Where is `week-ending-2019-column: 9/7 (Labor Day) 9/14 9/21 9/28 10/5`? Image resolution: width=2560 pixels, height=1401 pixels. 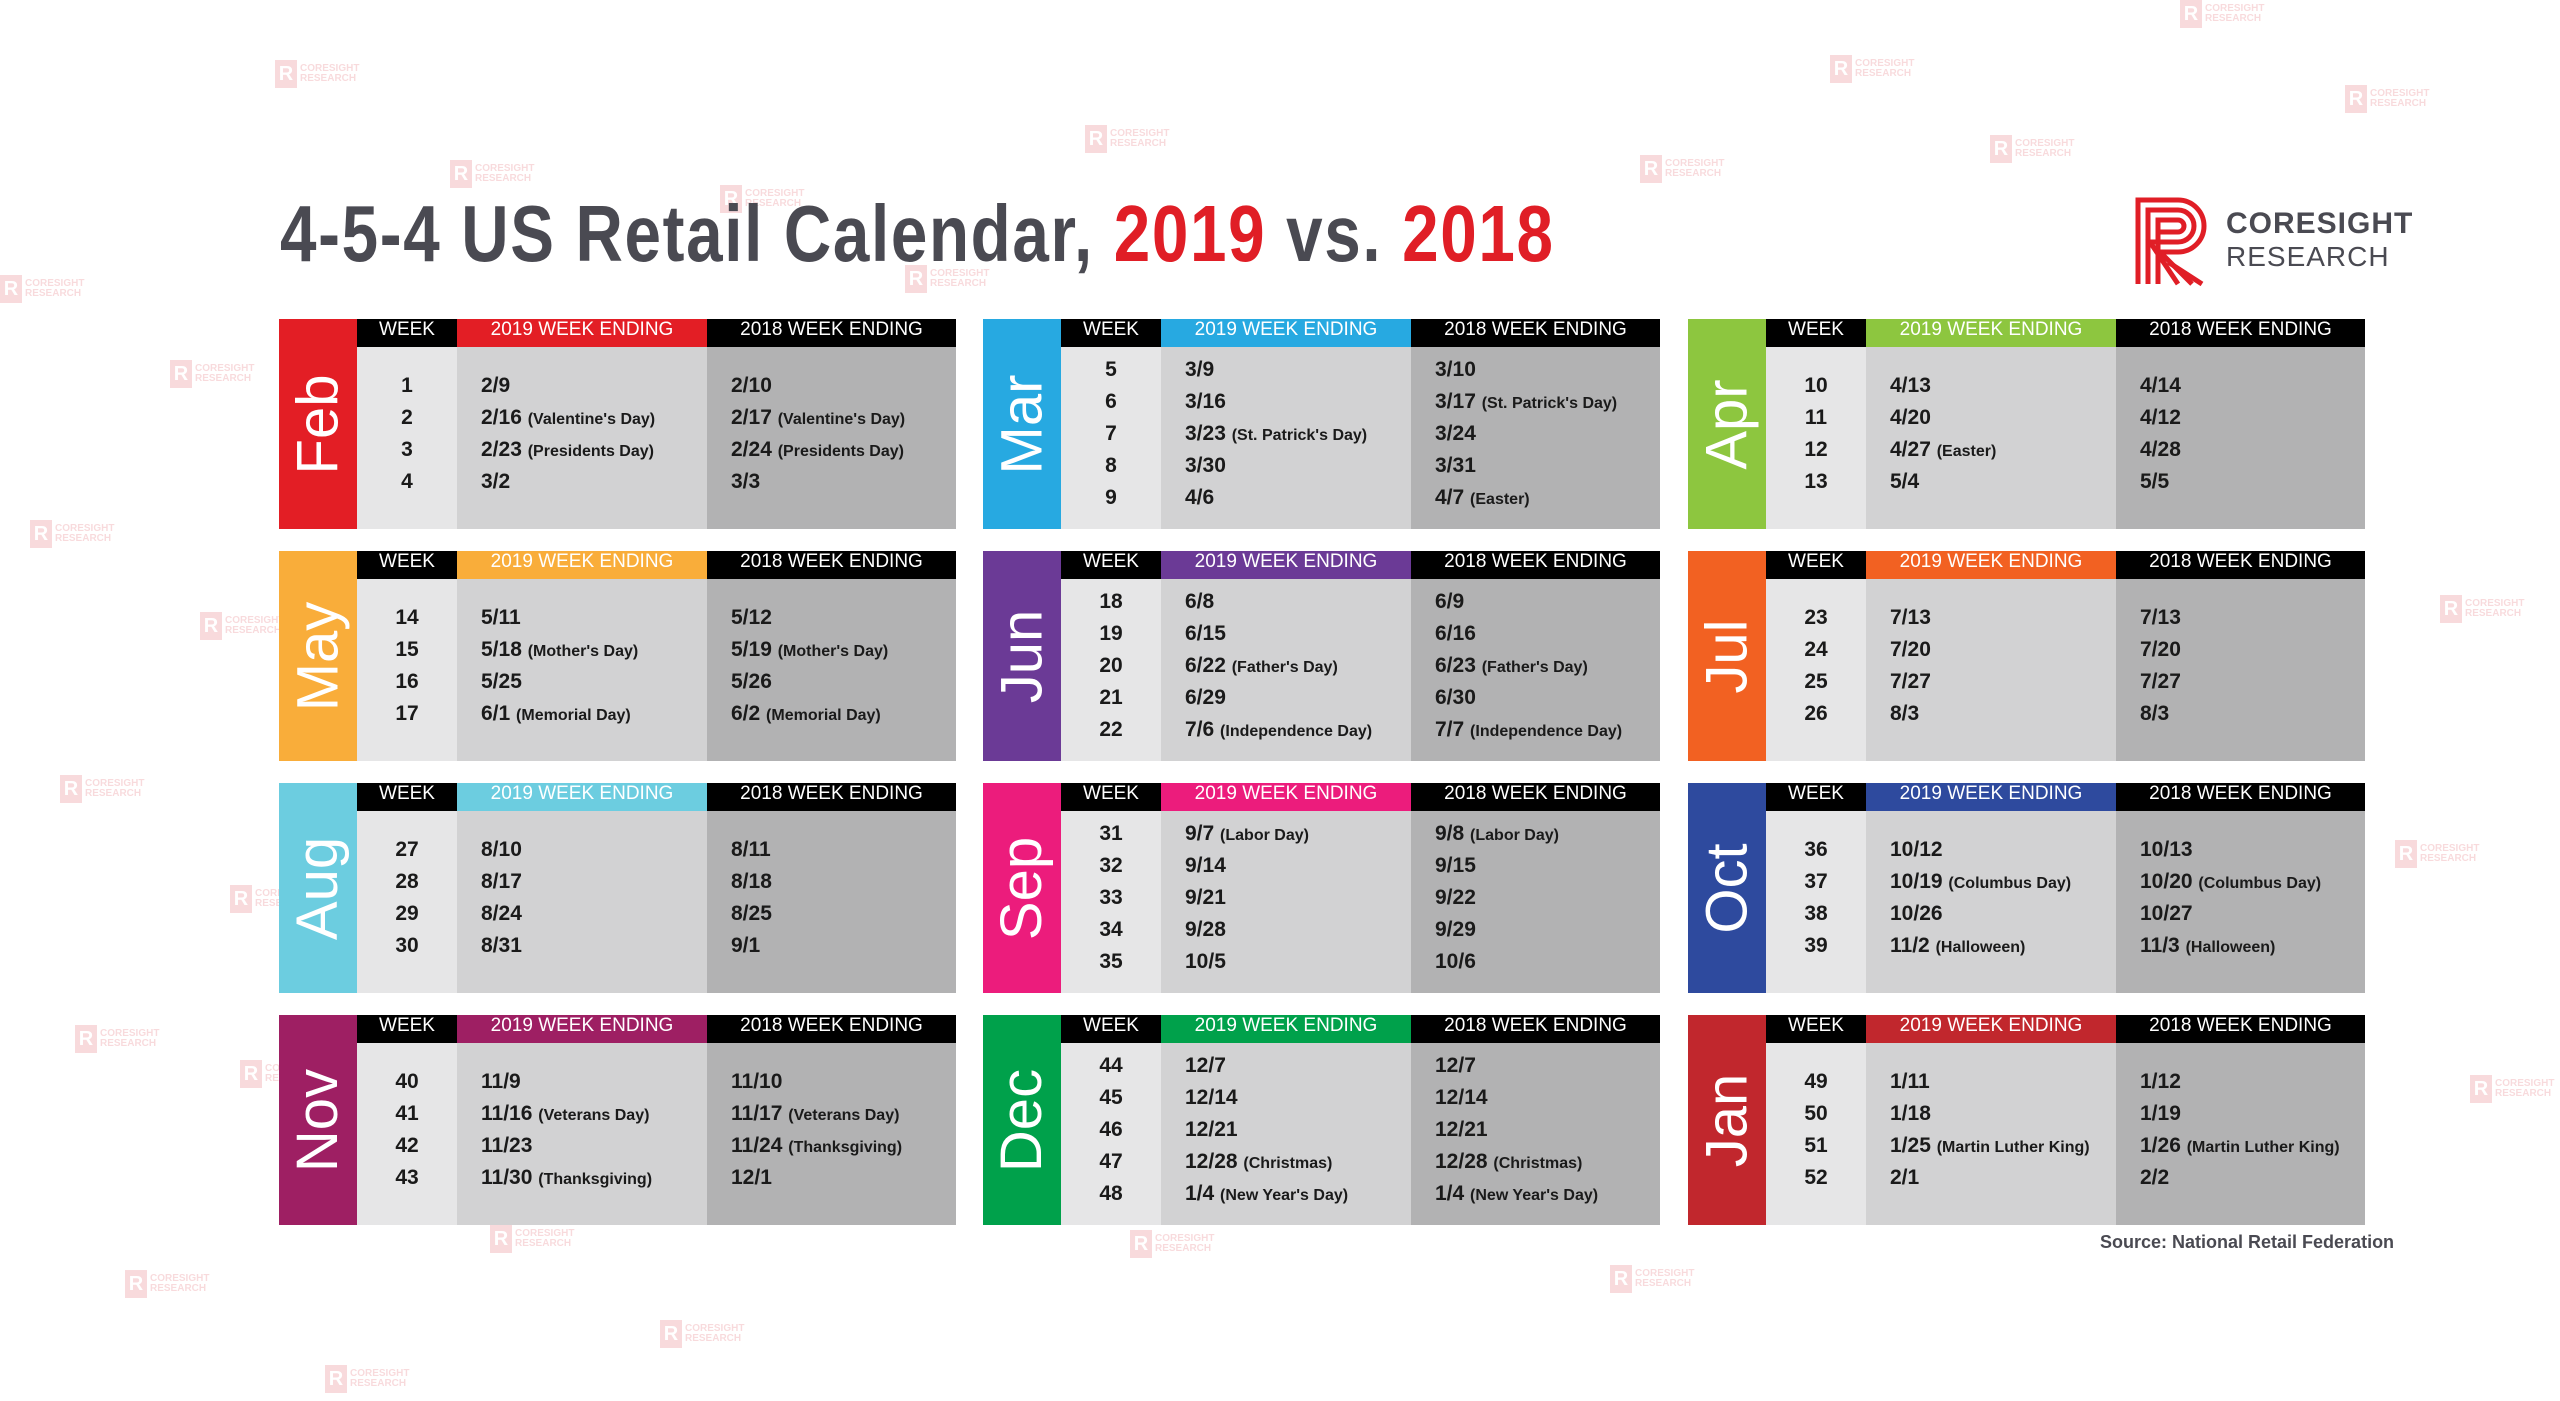 week-ending-2019-column: 9/7 (Labor Day) 9/14 9/21 9/28 10/5 is located at coordinates (1286, 902).